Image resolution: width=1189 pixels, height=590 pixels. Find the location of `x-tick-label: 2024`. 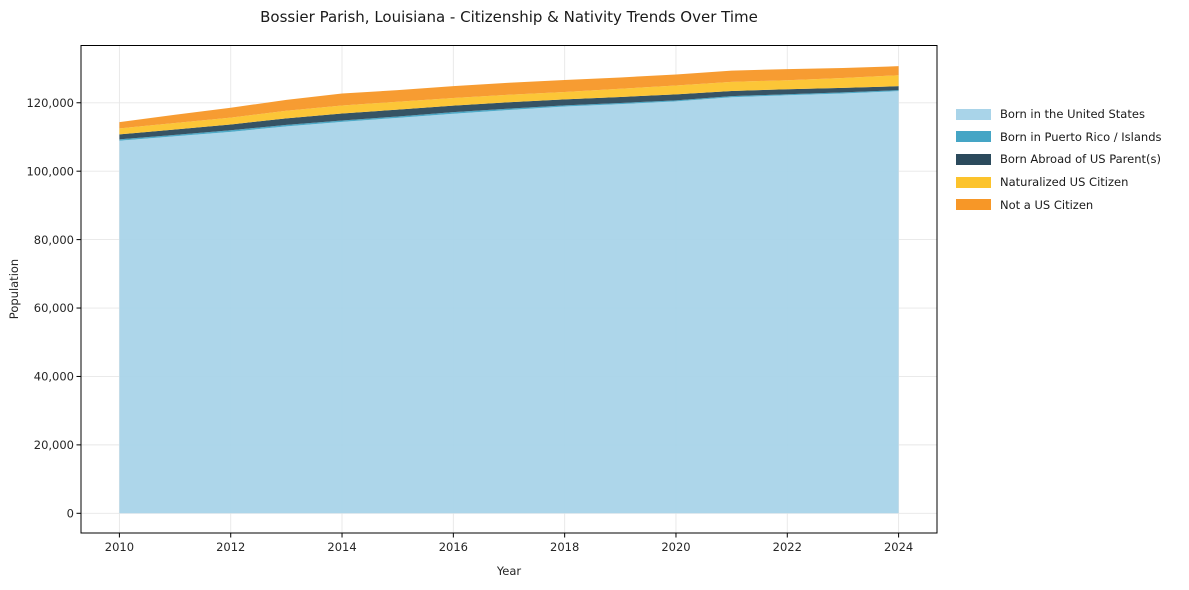

x-tick-label: 2024 is located at coordinates (898, 547).